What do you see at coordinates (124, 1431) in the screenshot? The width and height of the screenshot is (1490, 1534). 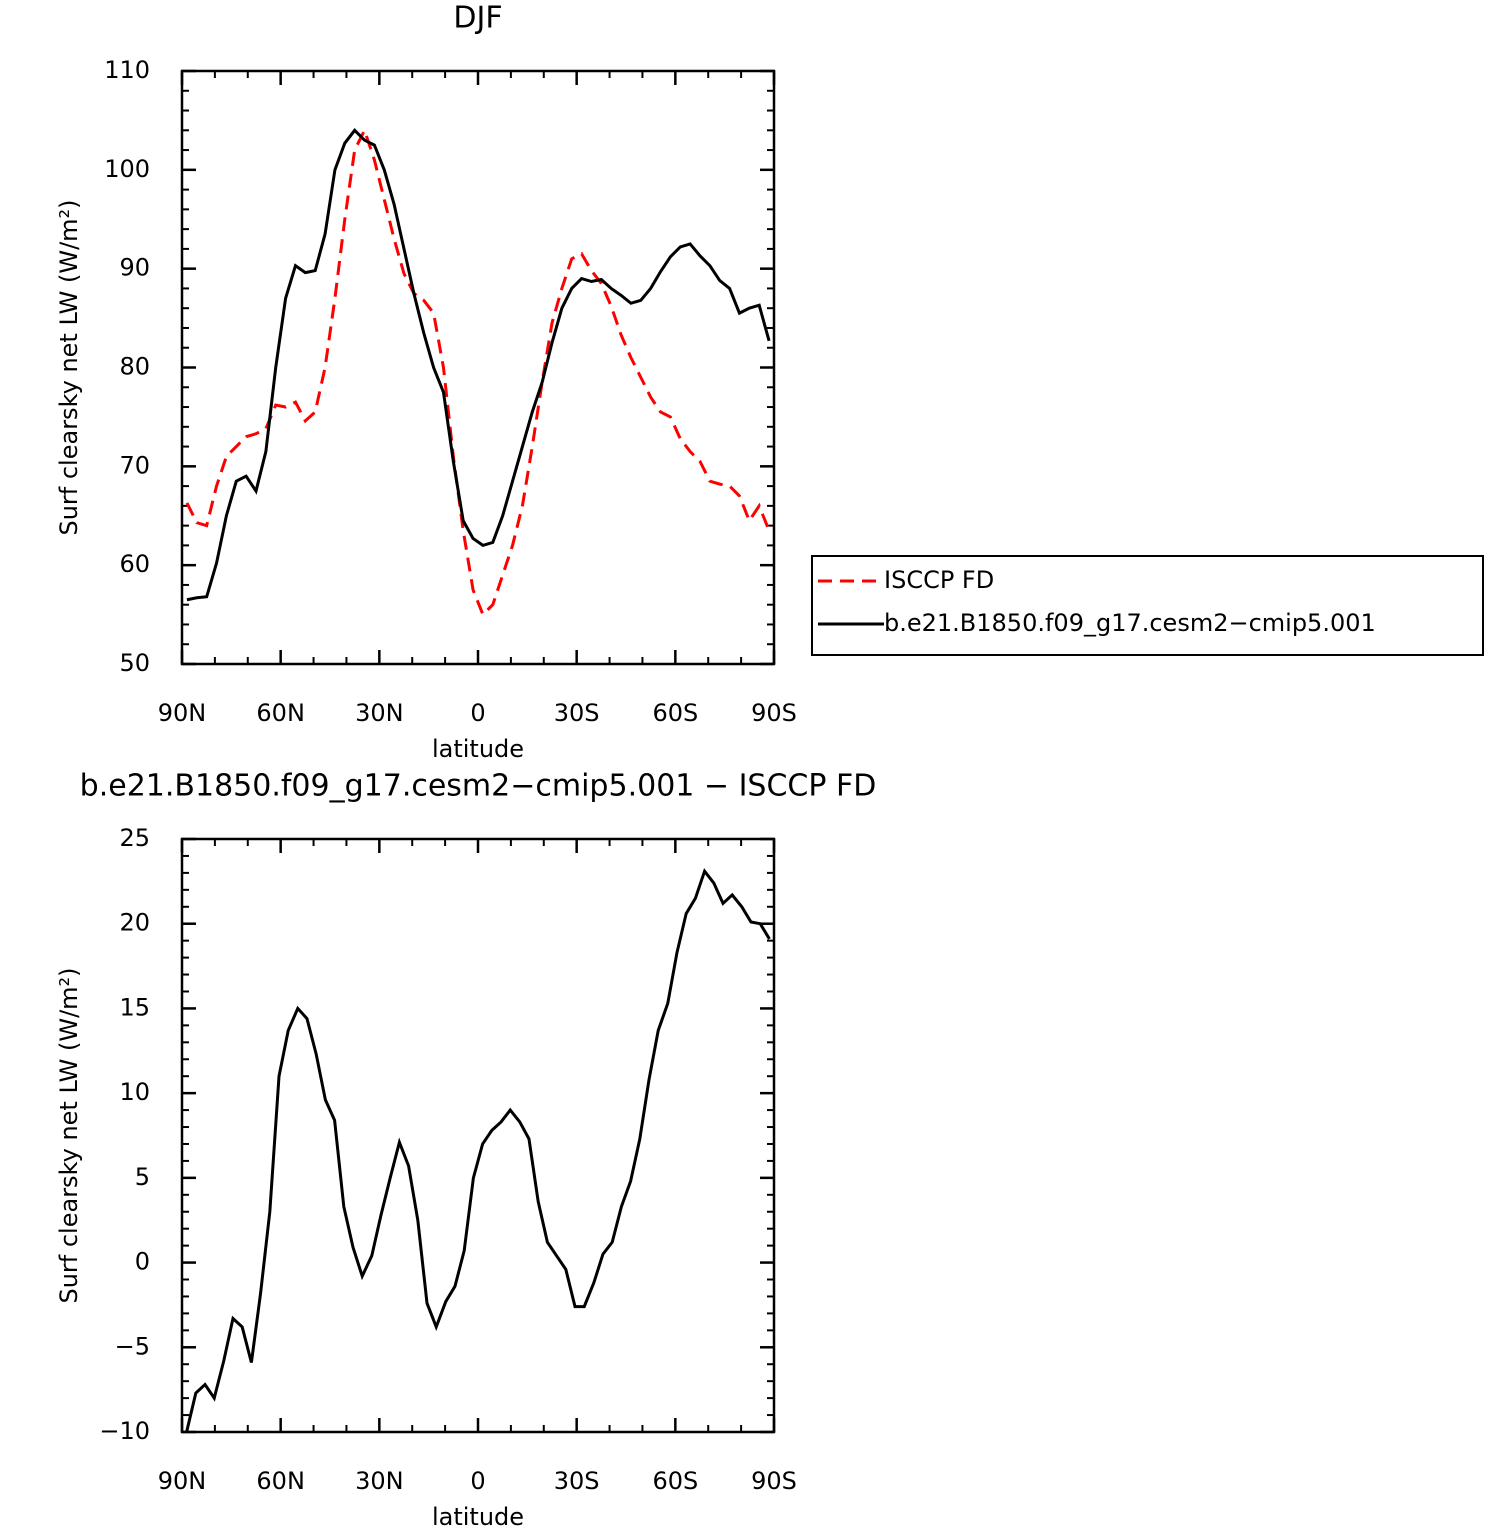 I see `y-tick-label: −10` at bounding box center [124, 1431].